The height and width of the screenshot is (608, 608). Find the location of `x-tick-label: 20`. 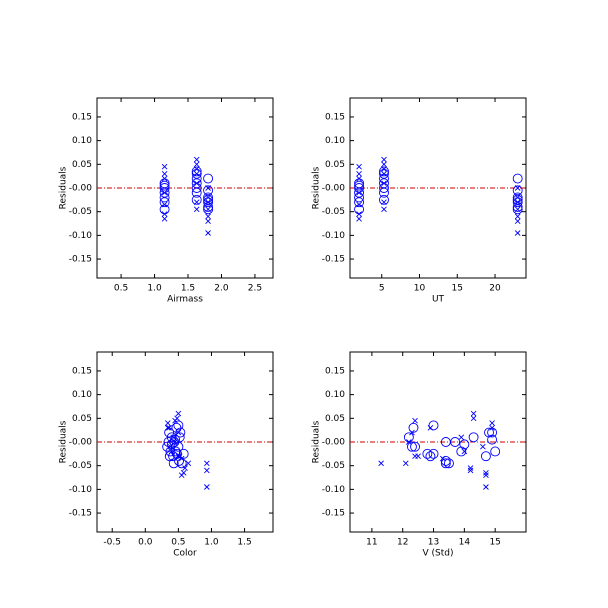

x-tick-label: 20 is located at coordinates (495, 289).